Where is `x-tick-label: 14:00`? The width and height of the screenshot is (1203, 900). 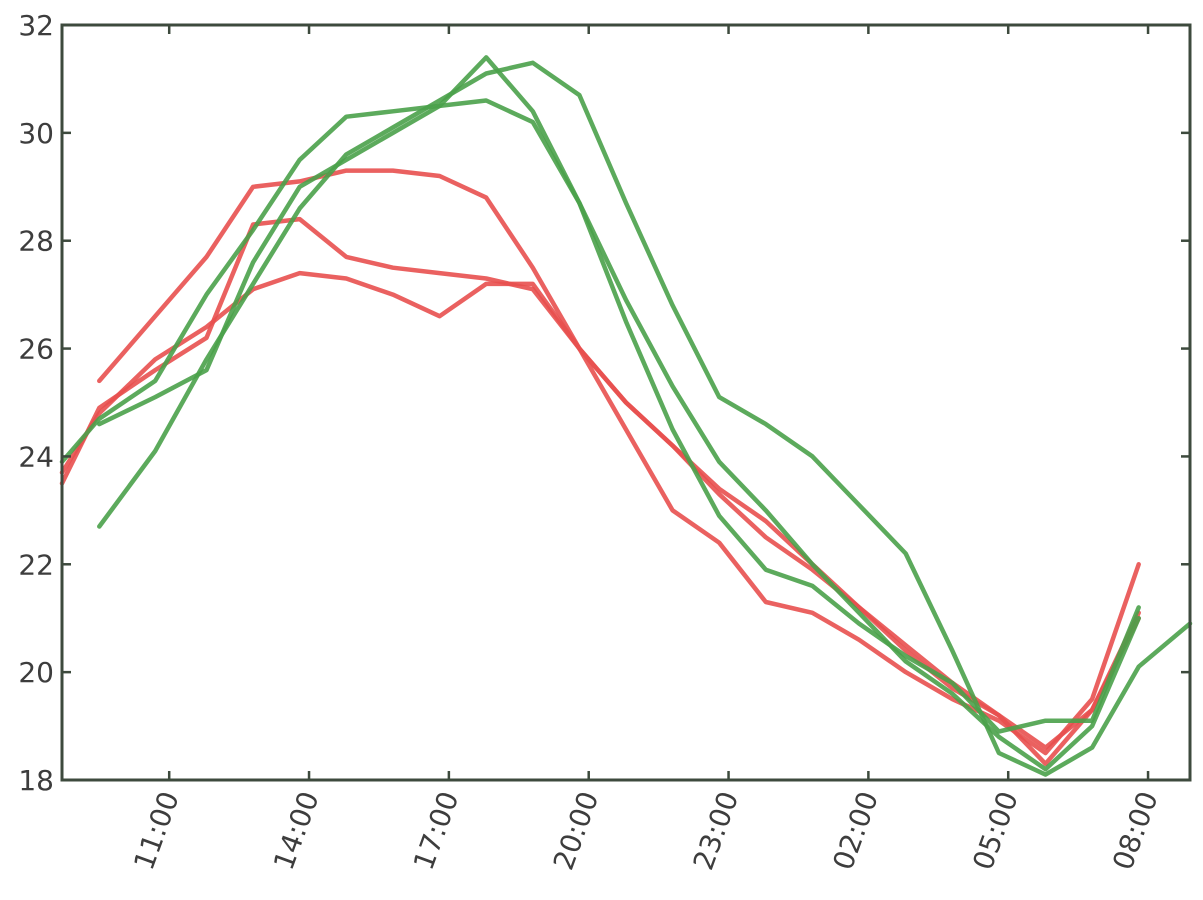
x-tick-label: 14:00 is located at coordinates (296, 830).